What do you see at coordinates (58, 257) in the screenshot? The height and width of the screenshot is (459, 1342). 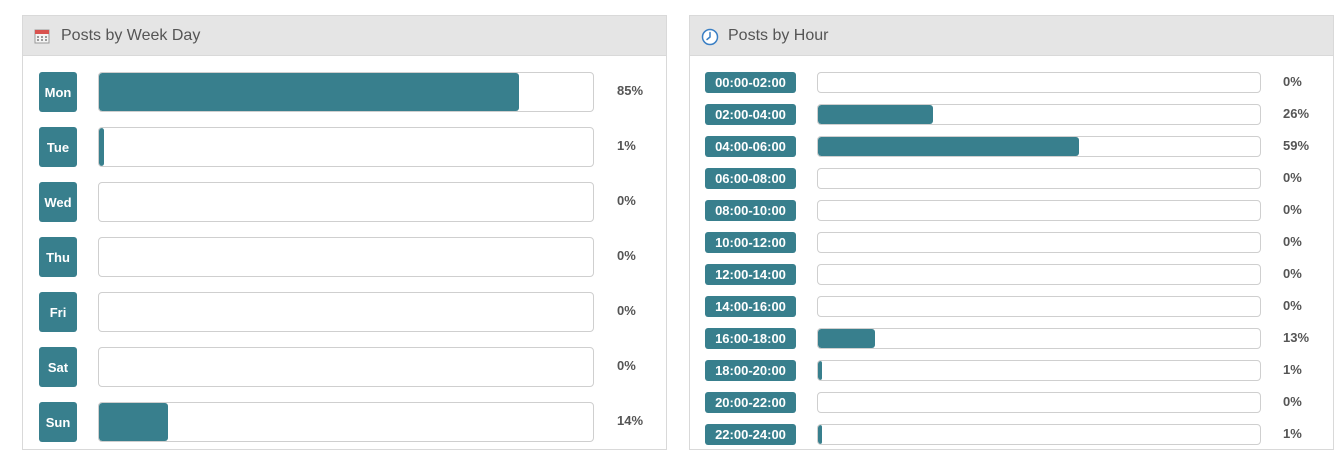 I see `row-label: Thu` at bounding box center [58, 257].